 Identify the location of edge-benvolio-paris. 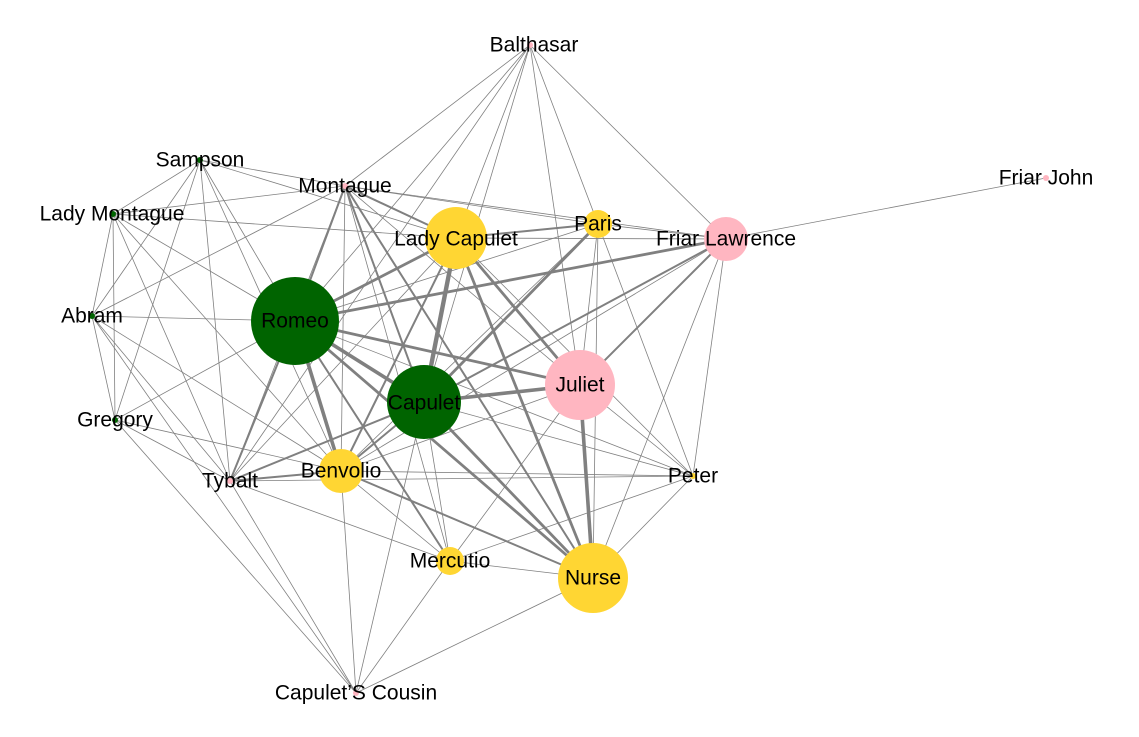
(469, 347).